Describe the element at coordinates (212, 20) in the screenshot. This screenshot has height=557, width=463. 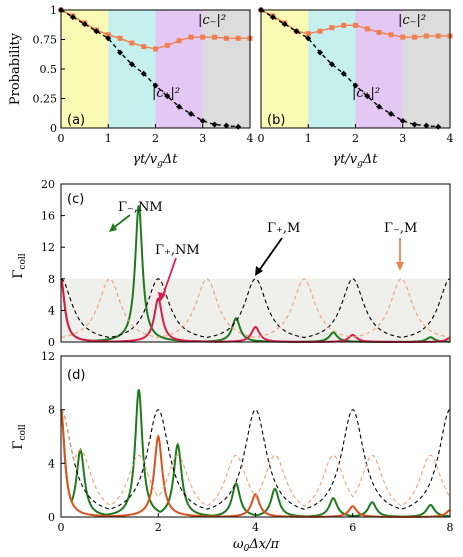
I see `panel-a-cm-label: |c₋|²` at that location.